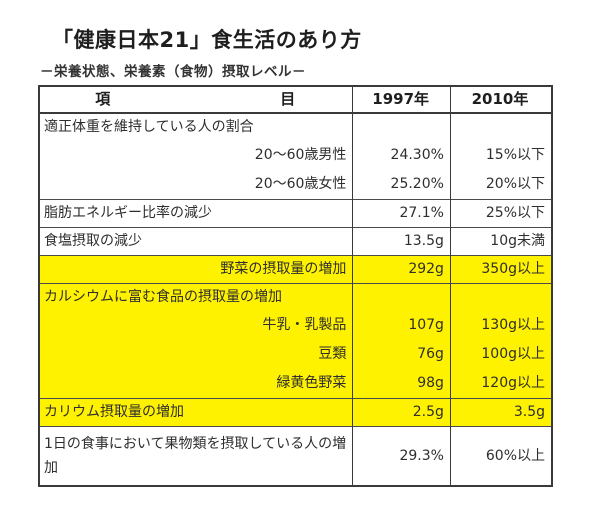 This screenshot has width=600, height=507. I want to click on cell-1997: 13.5g, so click(401, 241).